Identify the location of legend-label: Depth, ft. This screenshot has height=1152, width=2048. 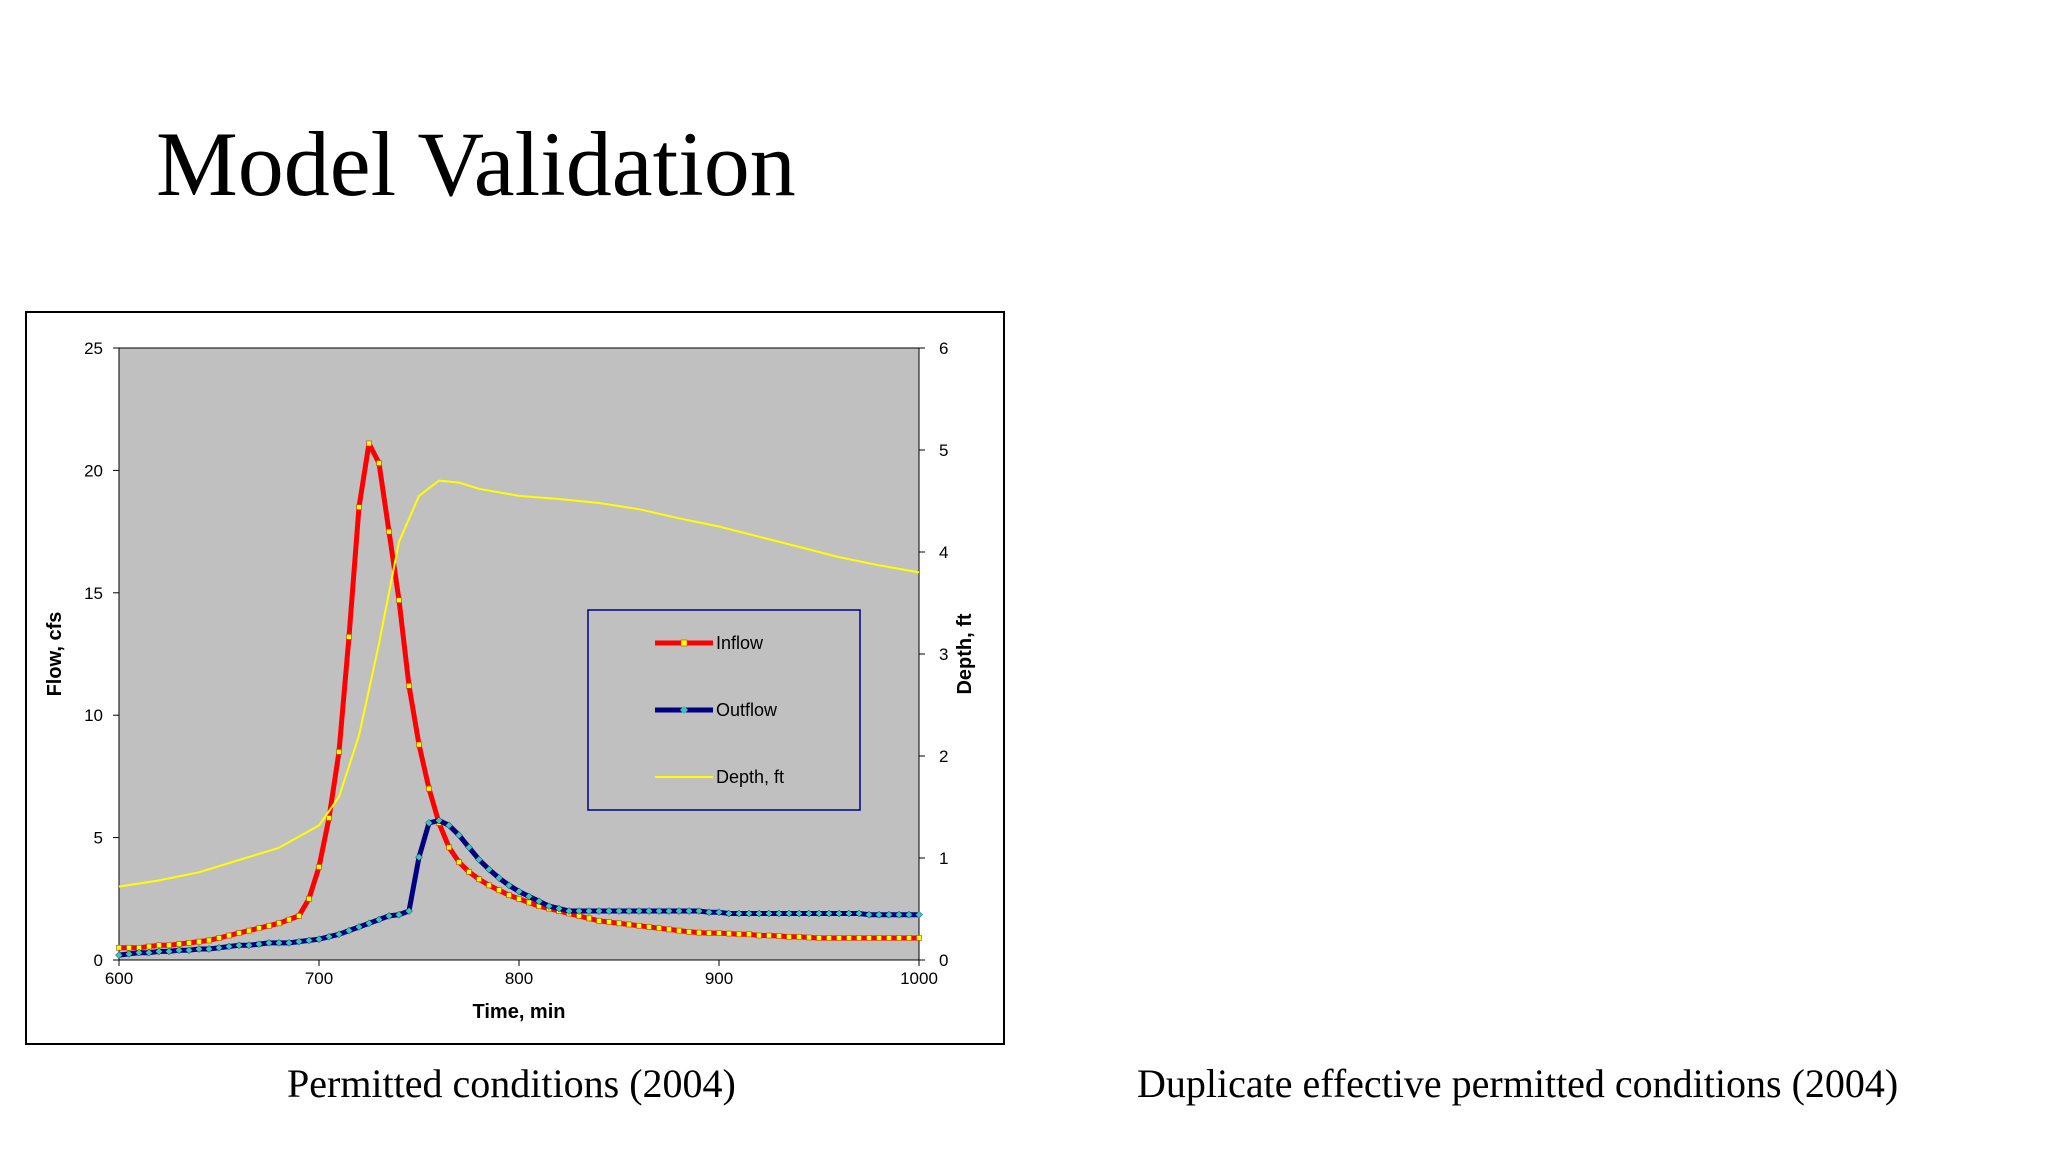
(750, 777).